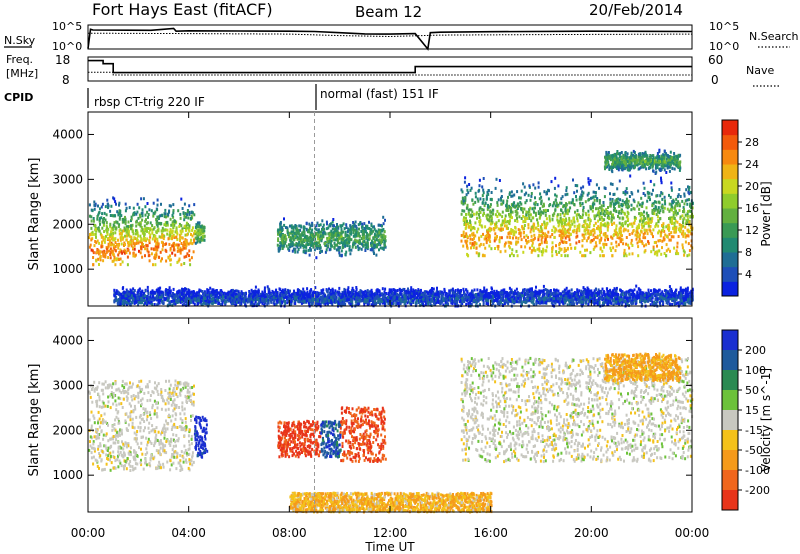  Describe the element at coordinates (760, 70) in the screenshot. I see `nave-label: Nave` at that location.